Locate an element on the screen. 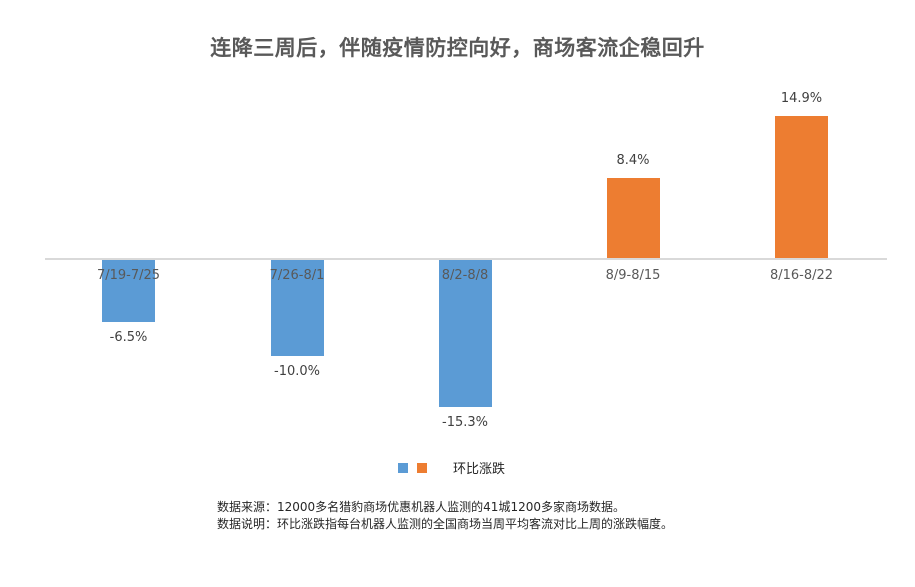  data-label: -6.5% is located at coordinates (128, 338).